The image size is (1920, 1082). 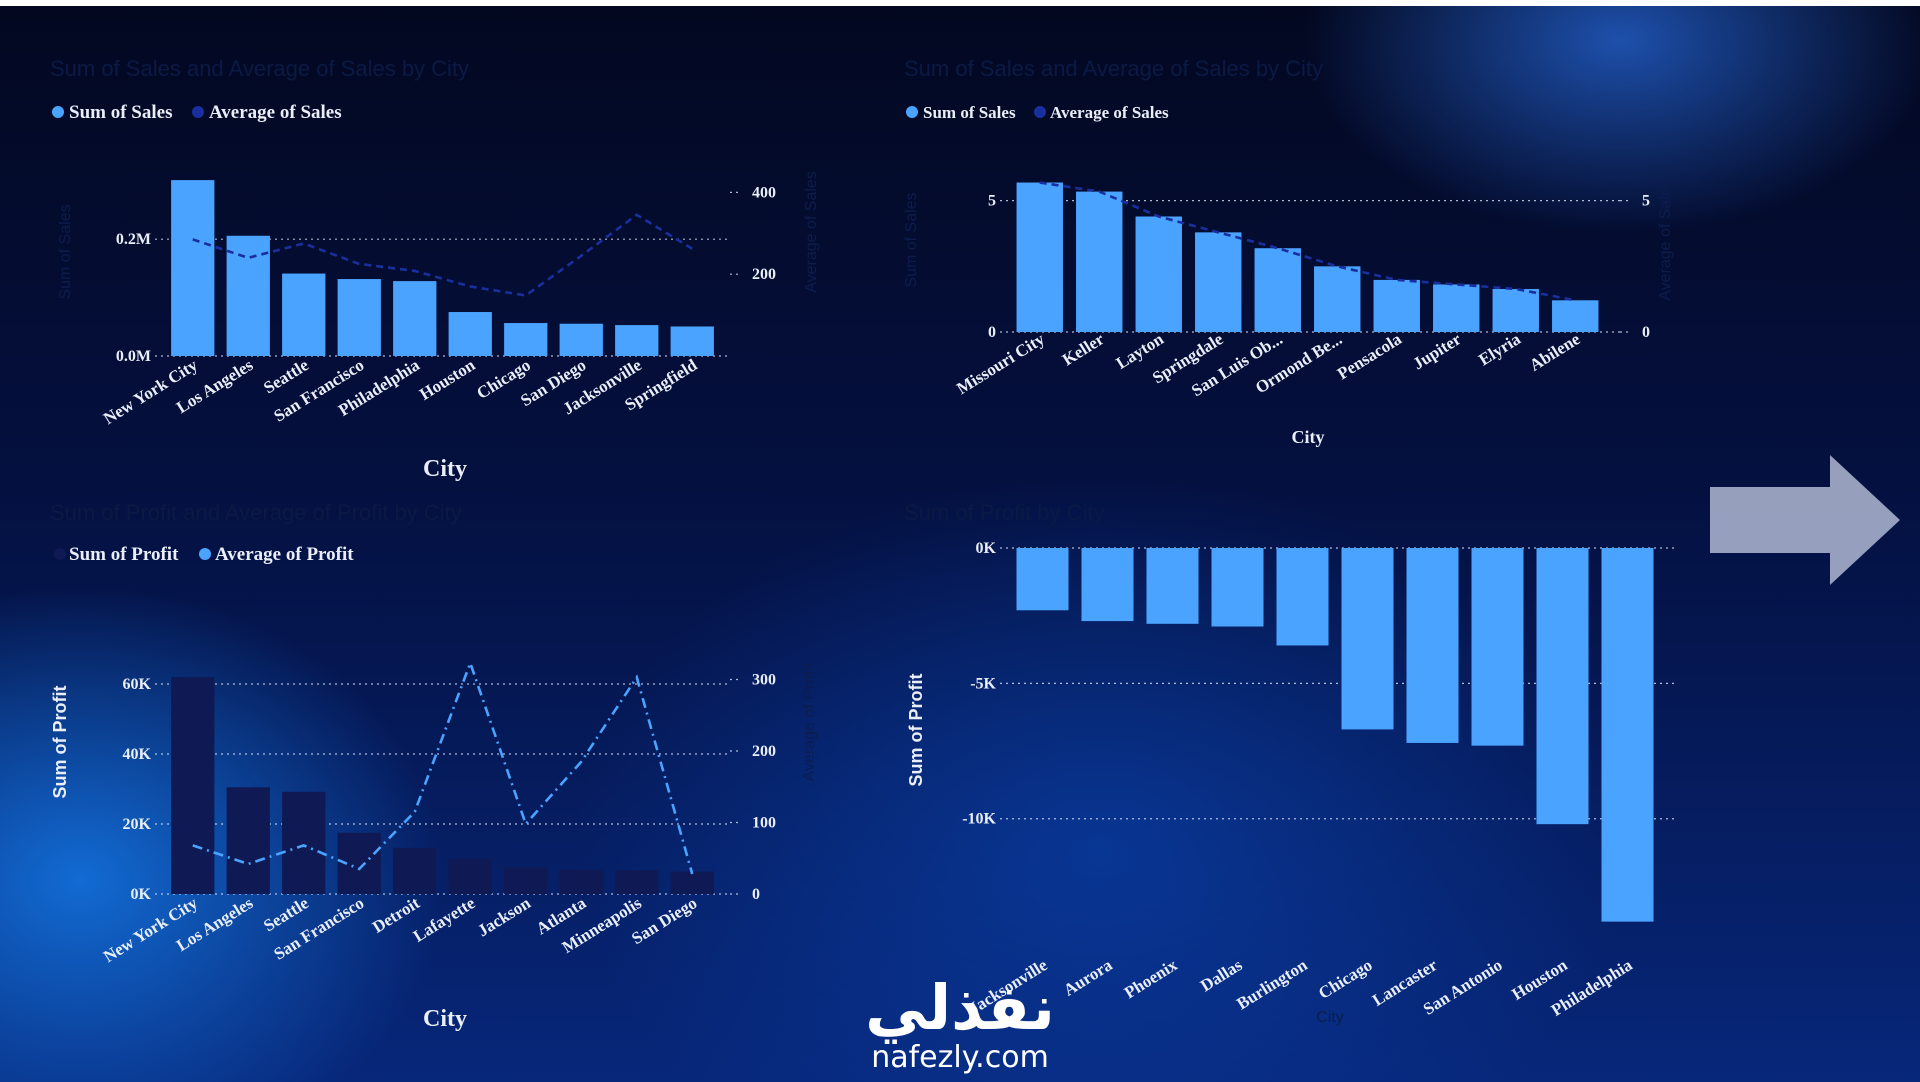 I want to click on bar-elyria, so click(x=1515, y=310).